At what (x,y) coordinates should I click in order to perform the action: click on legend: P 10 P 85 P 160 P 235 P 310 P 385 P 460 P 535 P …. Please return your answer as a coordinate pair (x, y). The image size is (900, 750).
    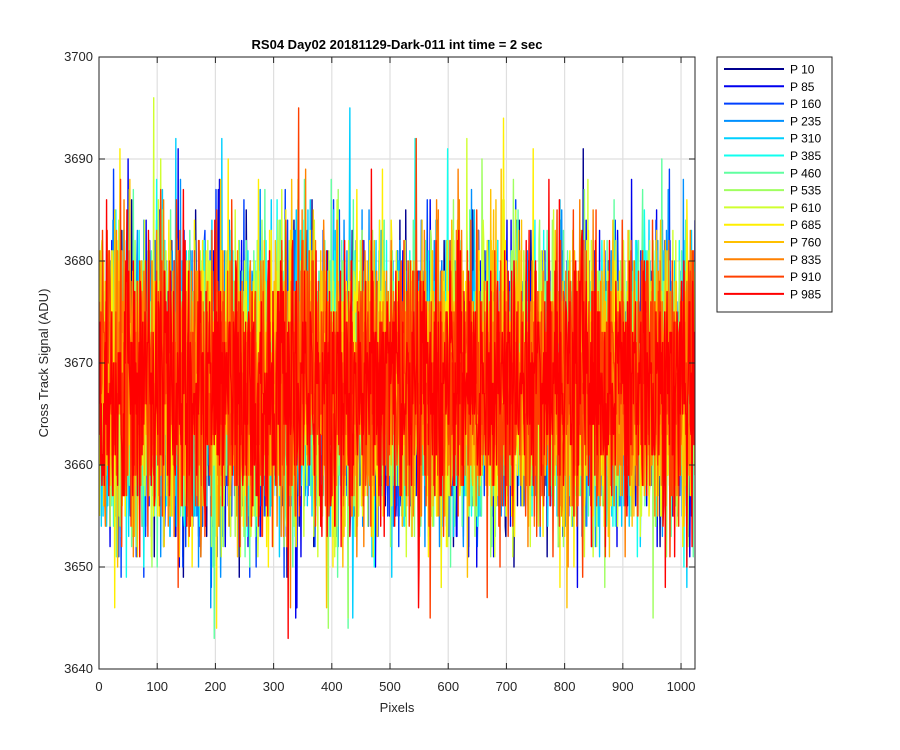
    Looking at the image, I should click on (774, 184).